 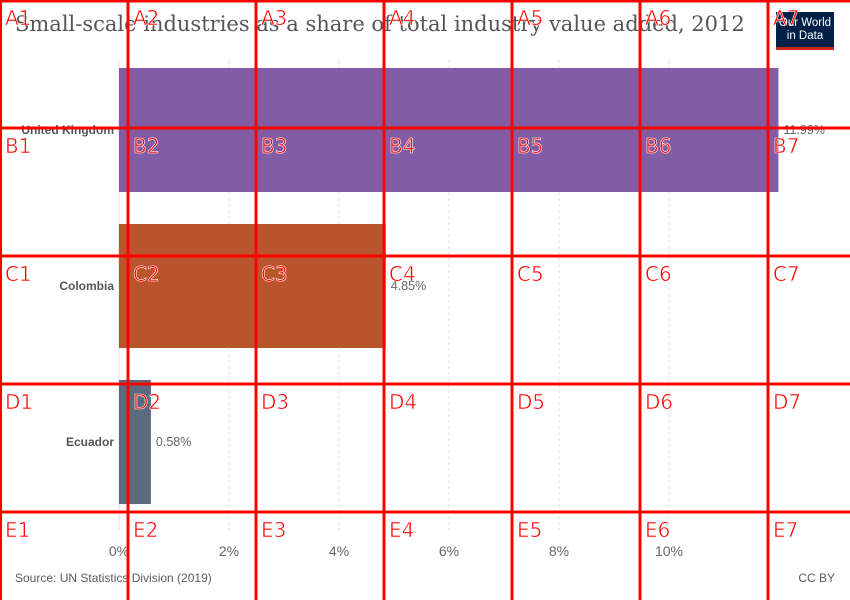 I want to click on logo-line-1: Our World, so click(x=805, y=23).